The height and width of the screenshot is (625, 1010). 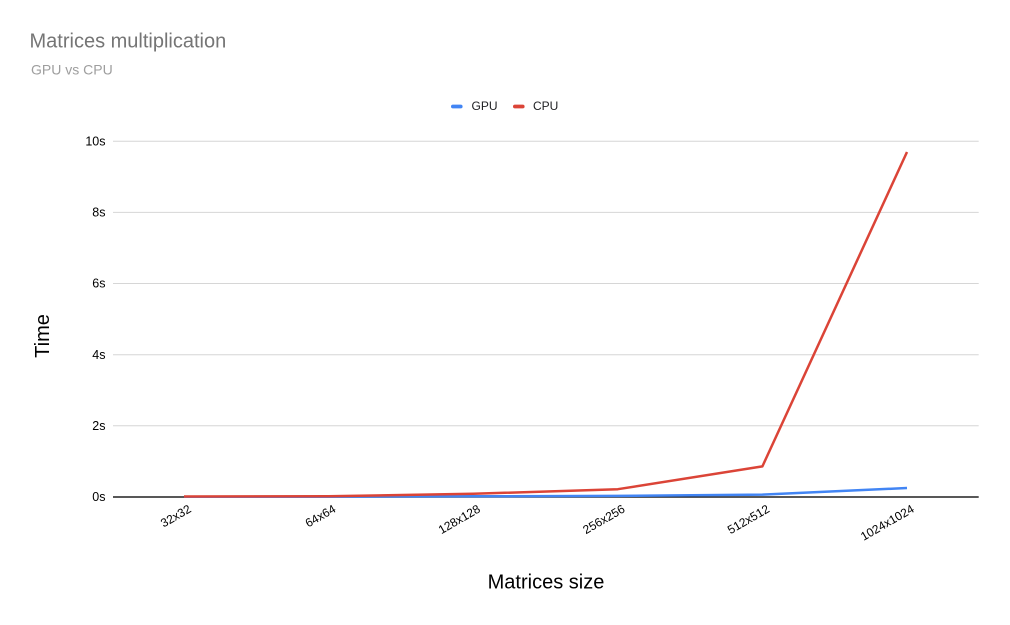 What do you see at coordinates (603, 519) in the screenshot?
I see `svg-text: 256x256` at bounding box center [603, 519].